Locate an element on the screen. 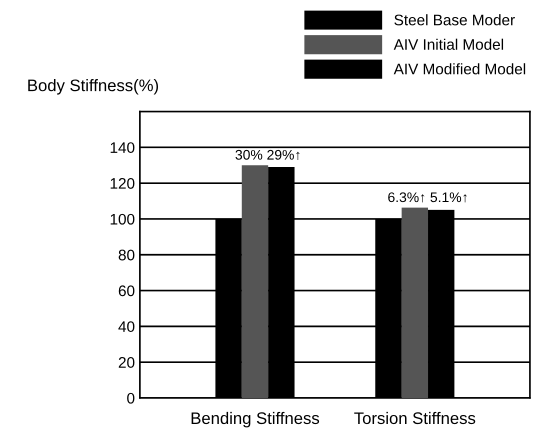 The width and height of the screenshot is (538, 434). y-tick-label: 60 is located at coordinates (126, 290).